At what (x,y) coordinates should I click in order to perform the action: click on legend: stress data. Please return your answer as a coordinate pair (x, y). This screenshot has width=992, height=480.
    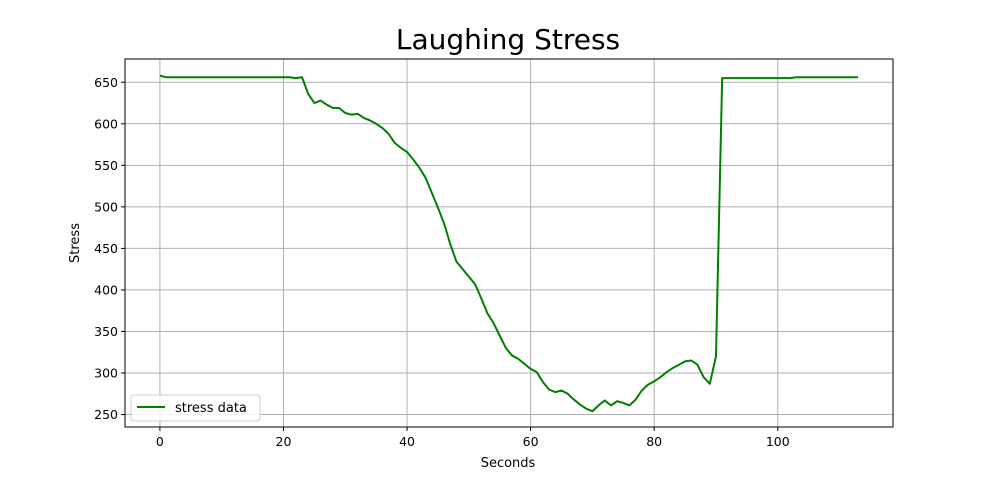
    Looking at the image, I should click on (195, 408).